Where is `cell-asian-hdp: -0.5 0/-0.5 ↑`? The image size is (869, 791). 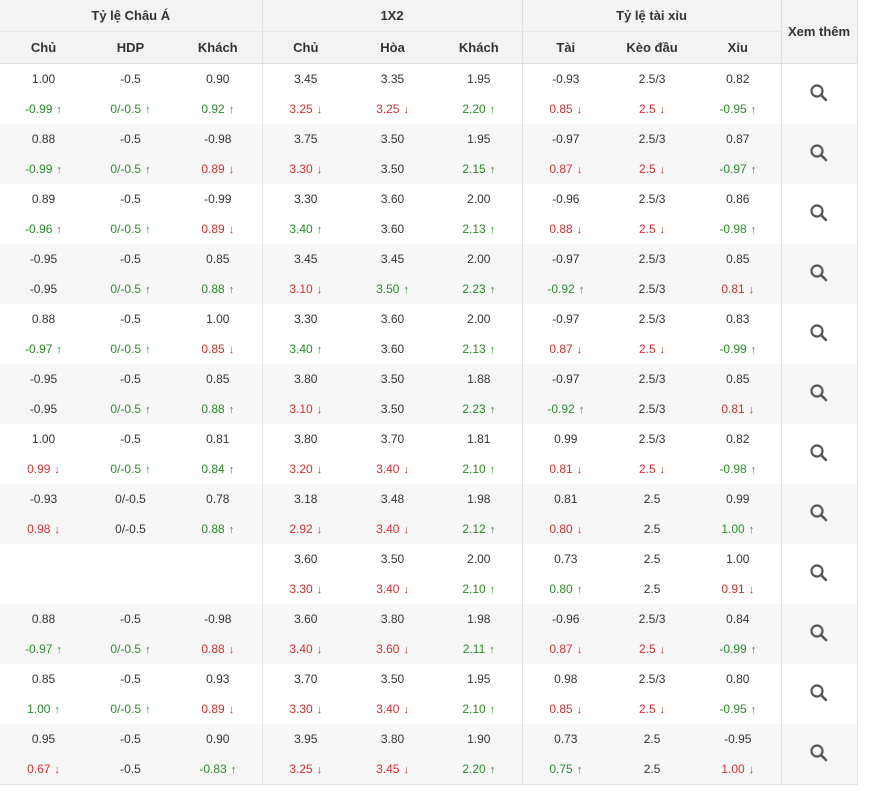 cell-asian-hdp: -0.5 0/-0.5 ↑ is located at coordinates (130, 394).